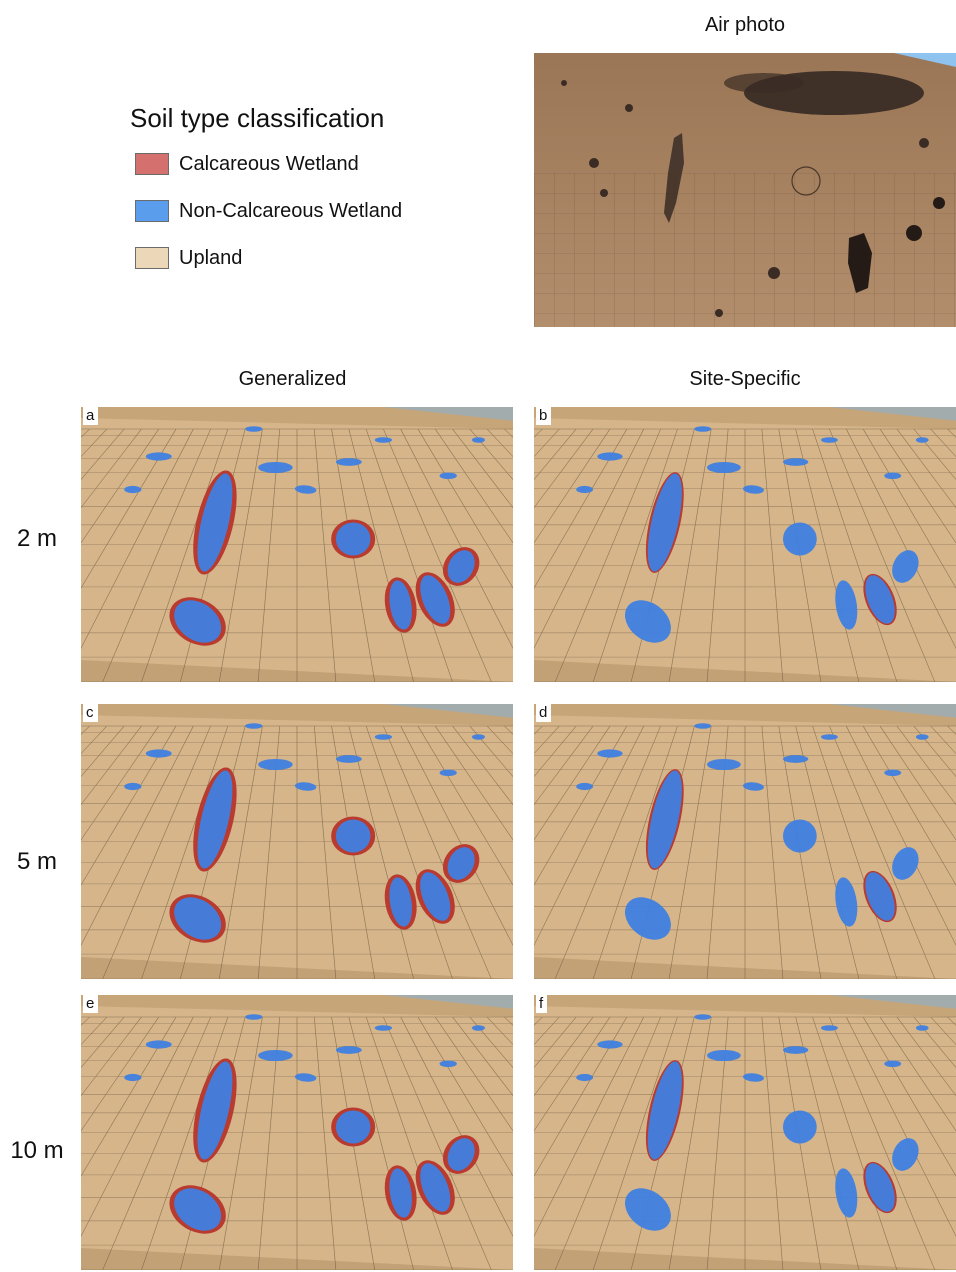  Describe the element at coordinates (90, 713) in the screenshot. I see `panel-letter-c: c` at that location.